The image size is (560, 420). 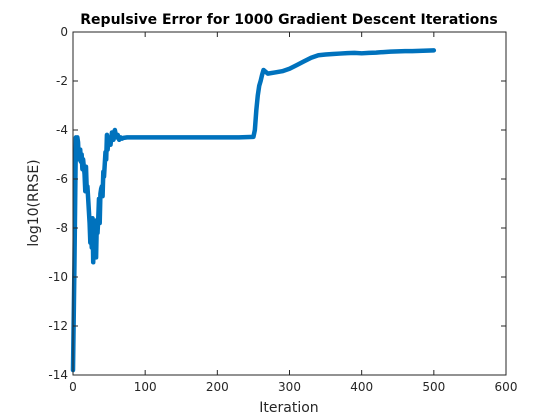 What do you see at coordinates (58, 375) in the screenshot?
I see `y-tick-label-7: -14` at bounding box center [58, 375].